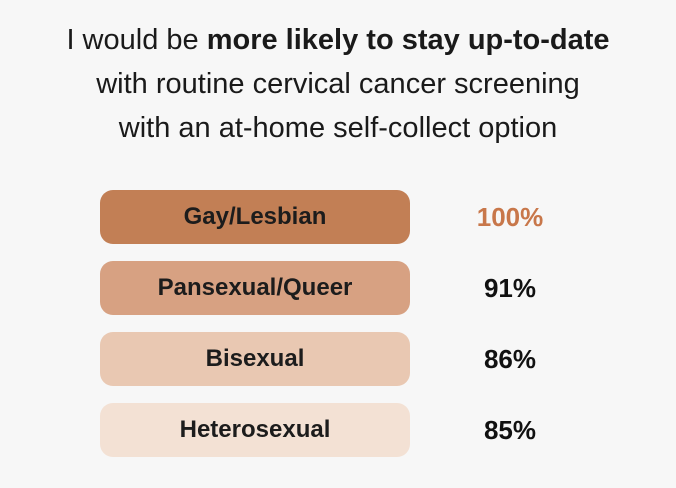 This screenshot has height=488, width=676. I want to click on title-line-1-prefix: I would be, so click(136, 40).